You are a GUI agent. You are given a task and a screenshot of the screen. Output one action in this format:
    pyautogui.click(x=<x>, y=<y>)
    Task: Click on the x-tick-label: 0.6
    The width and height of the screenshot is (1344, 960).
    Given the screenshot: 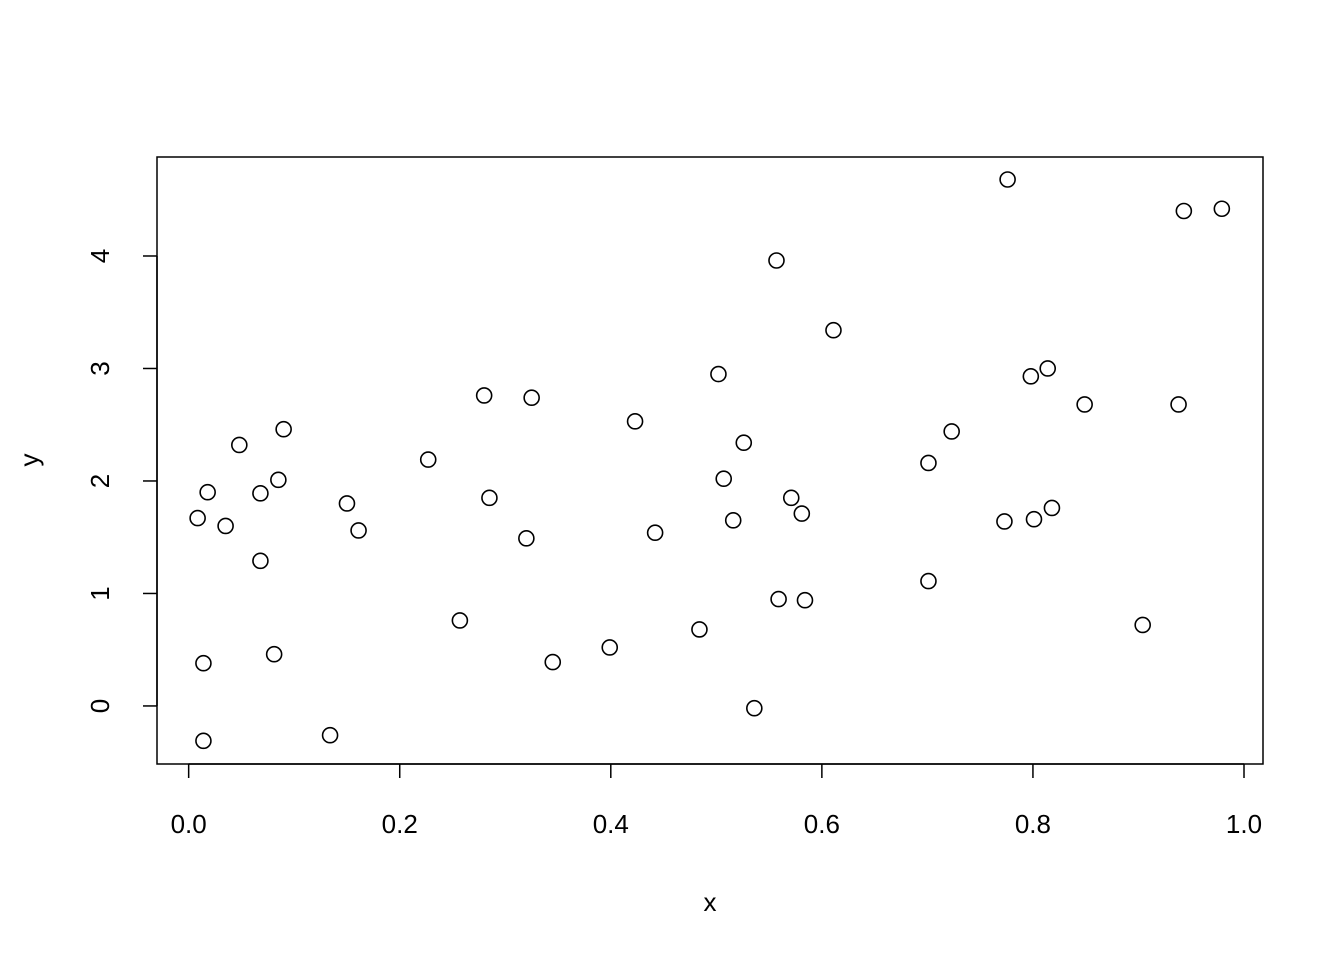 What is the action you would take?
    pyautogui.click(x=822, y=824)
    